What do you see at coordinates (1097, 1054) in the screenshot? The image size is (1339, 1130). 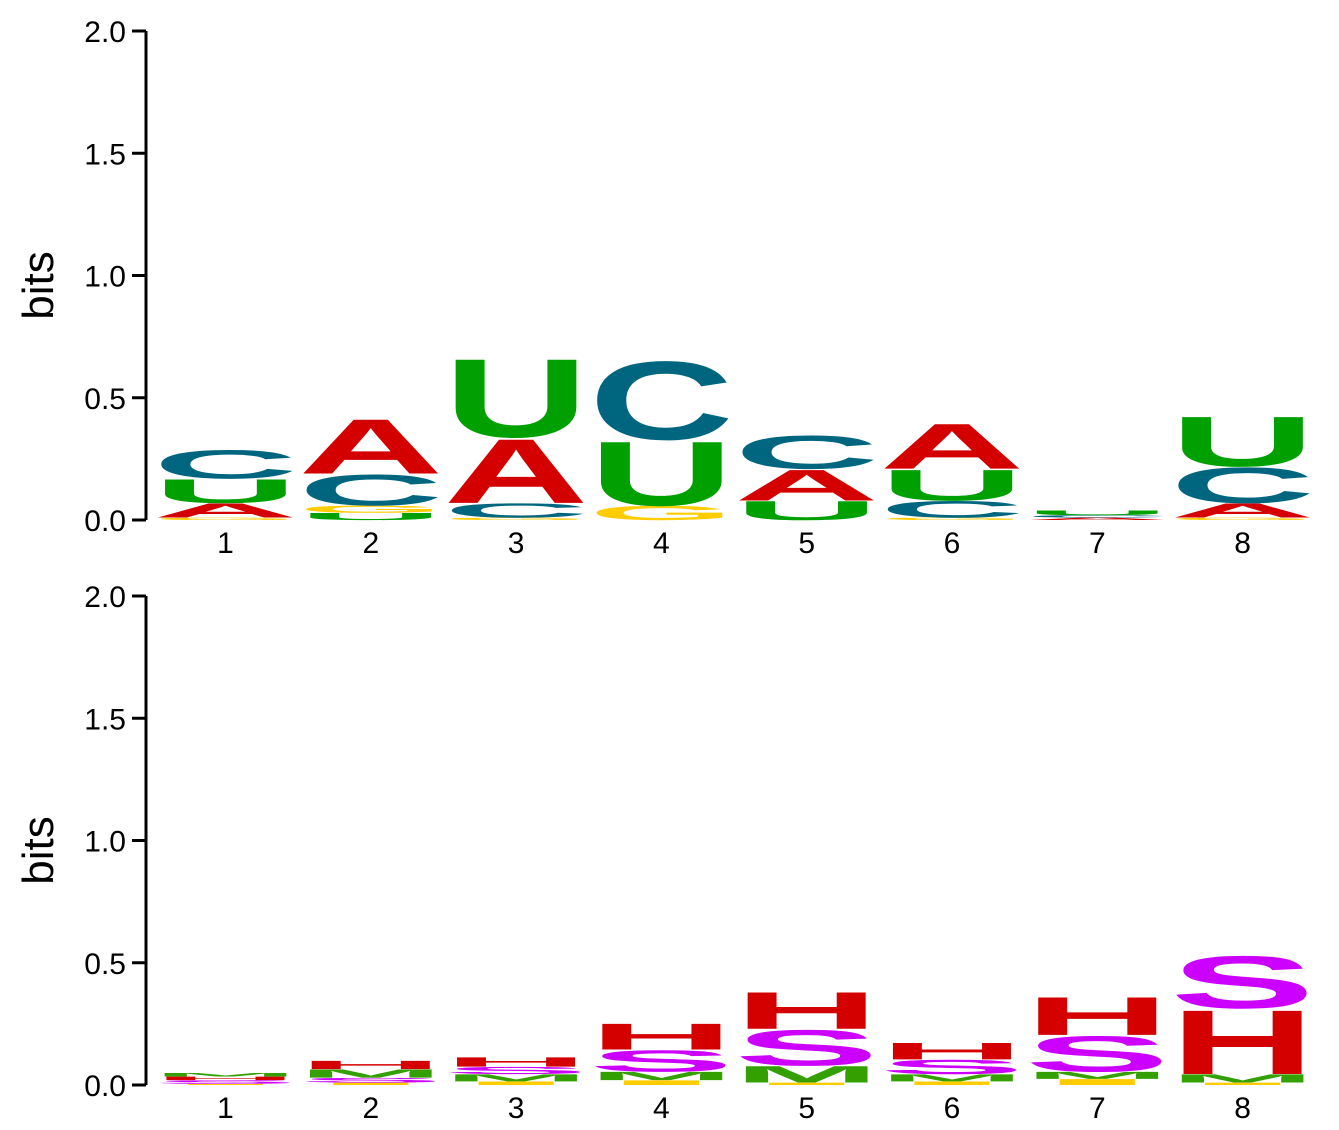 I see `glyph-S-pos-7: S` at bounding box center [1097, 1054].